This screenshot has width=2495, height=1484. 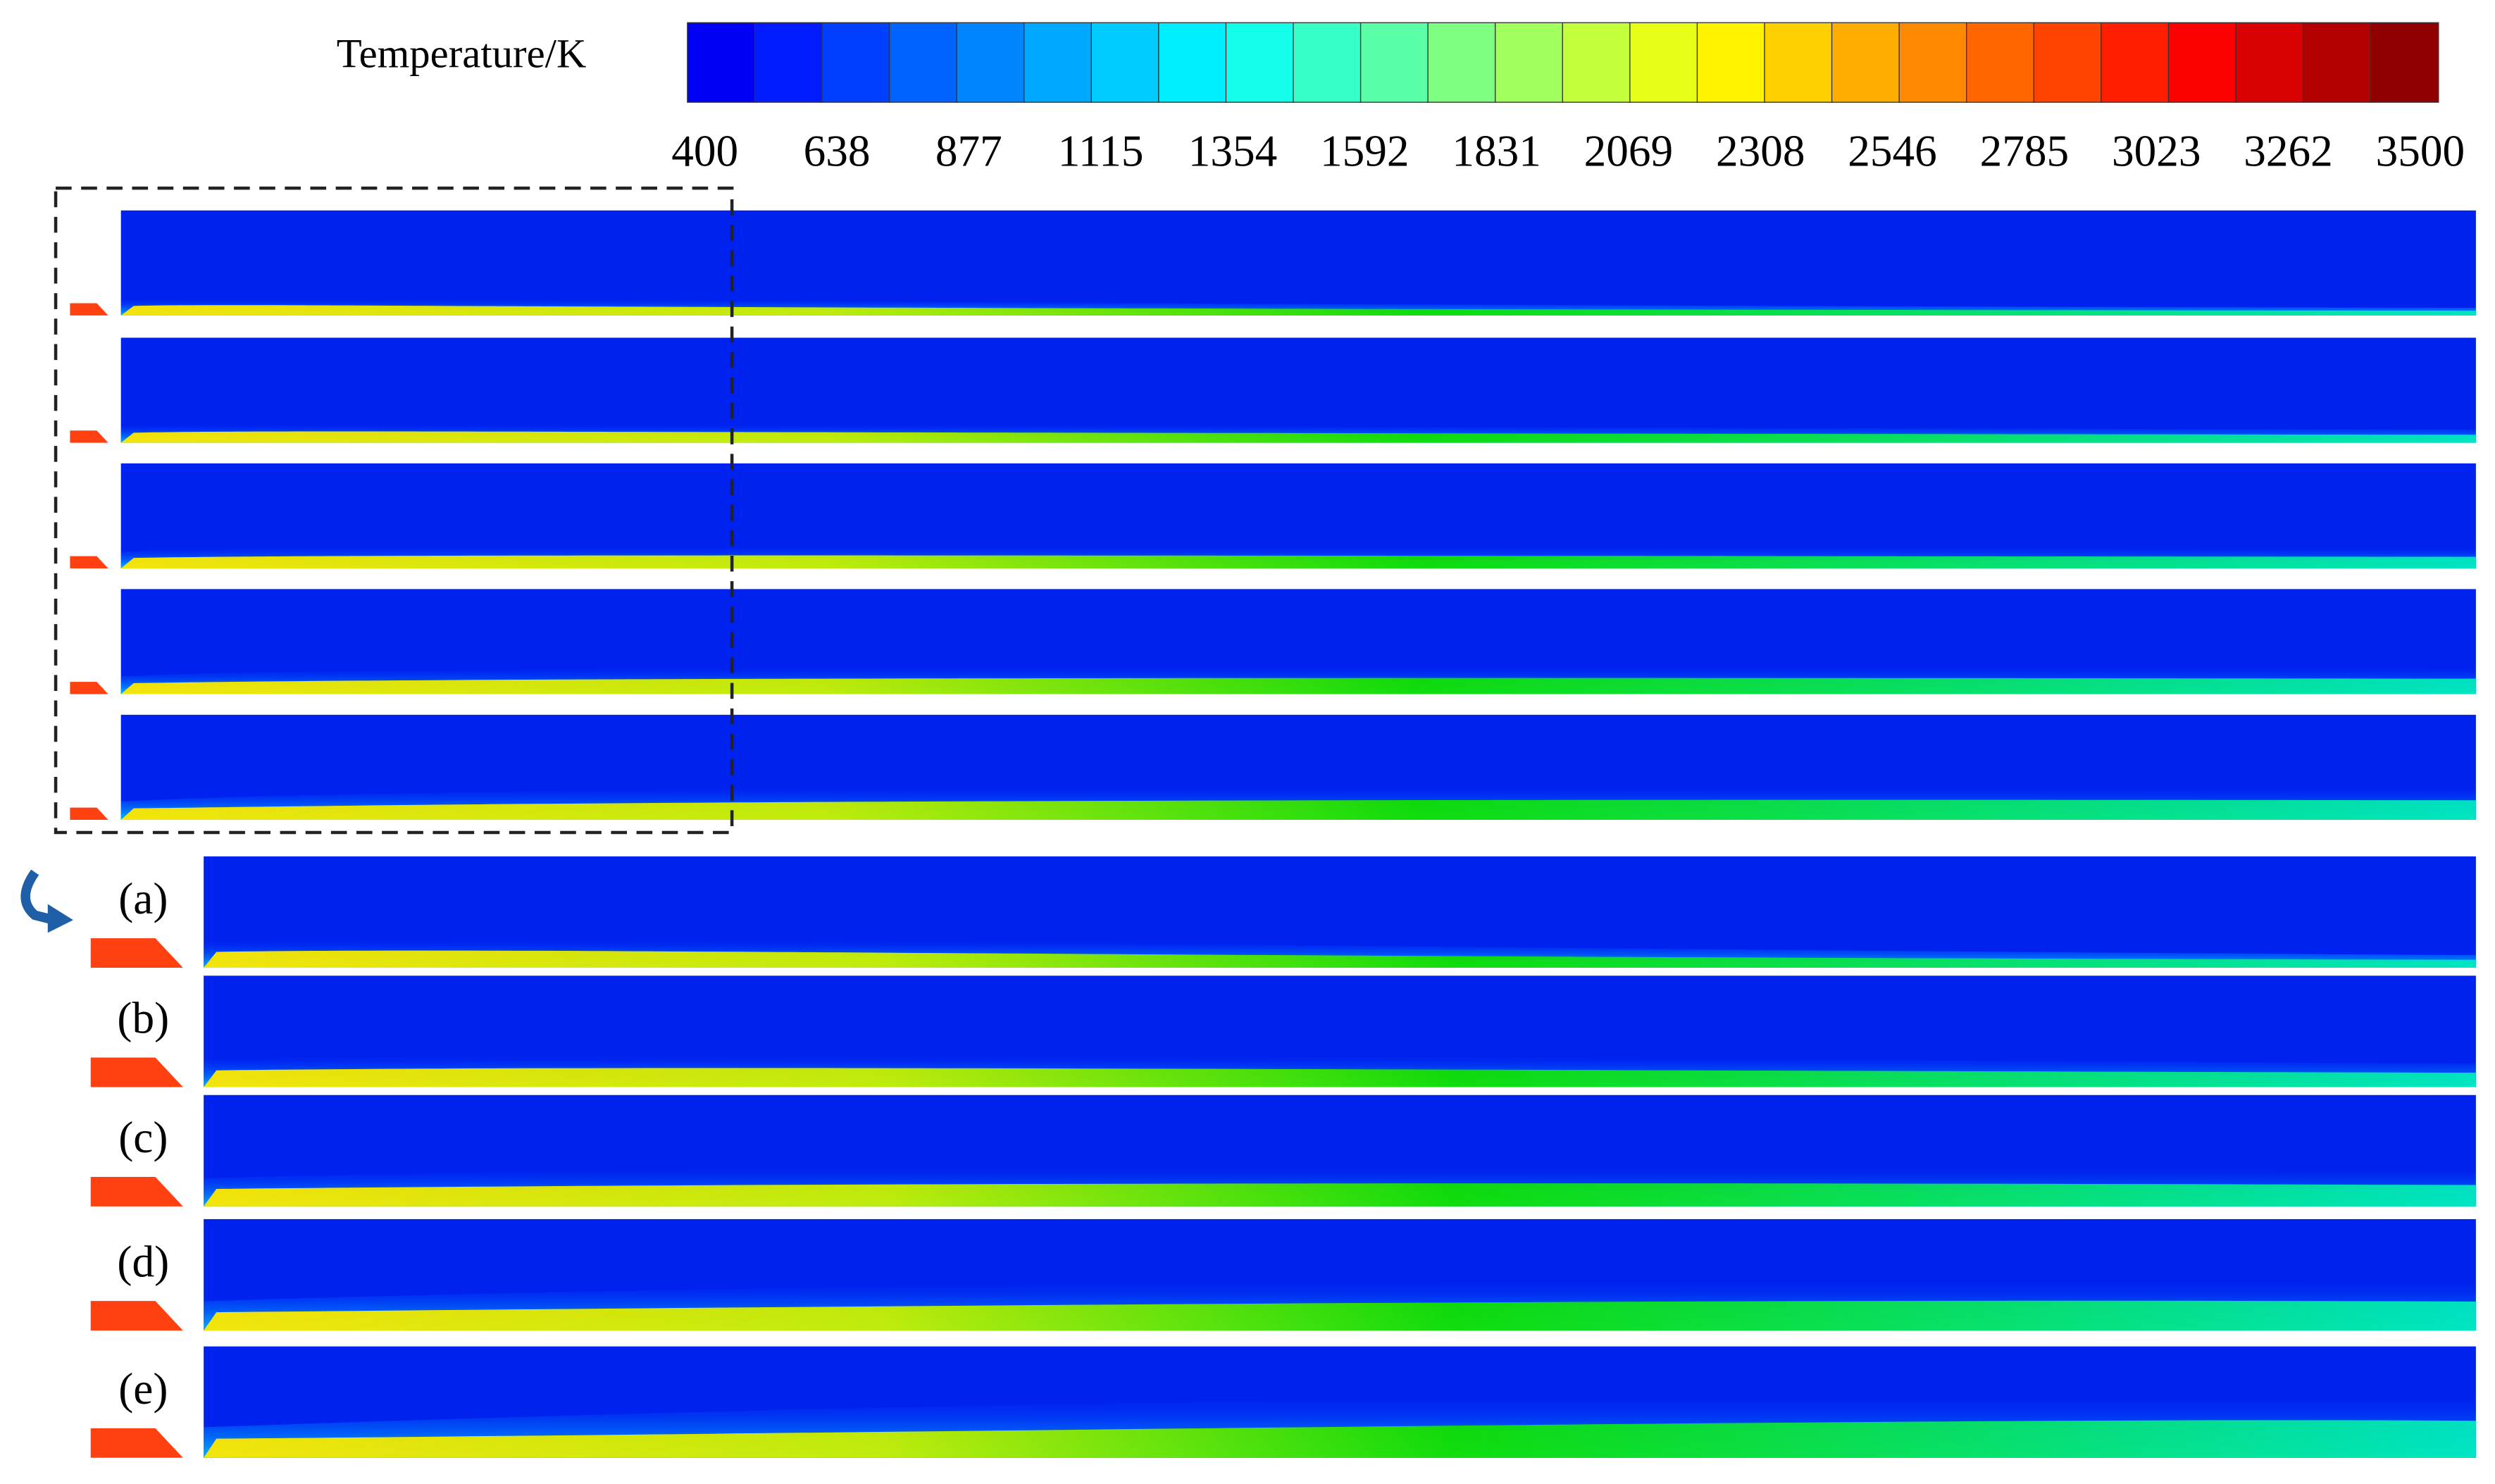 I want to click on panel-label: (c), so click(x=143, y=1137).